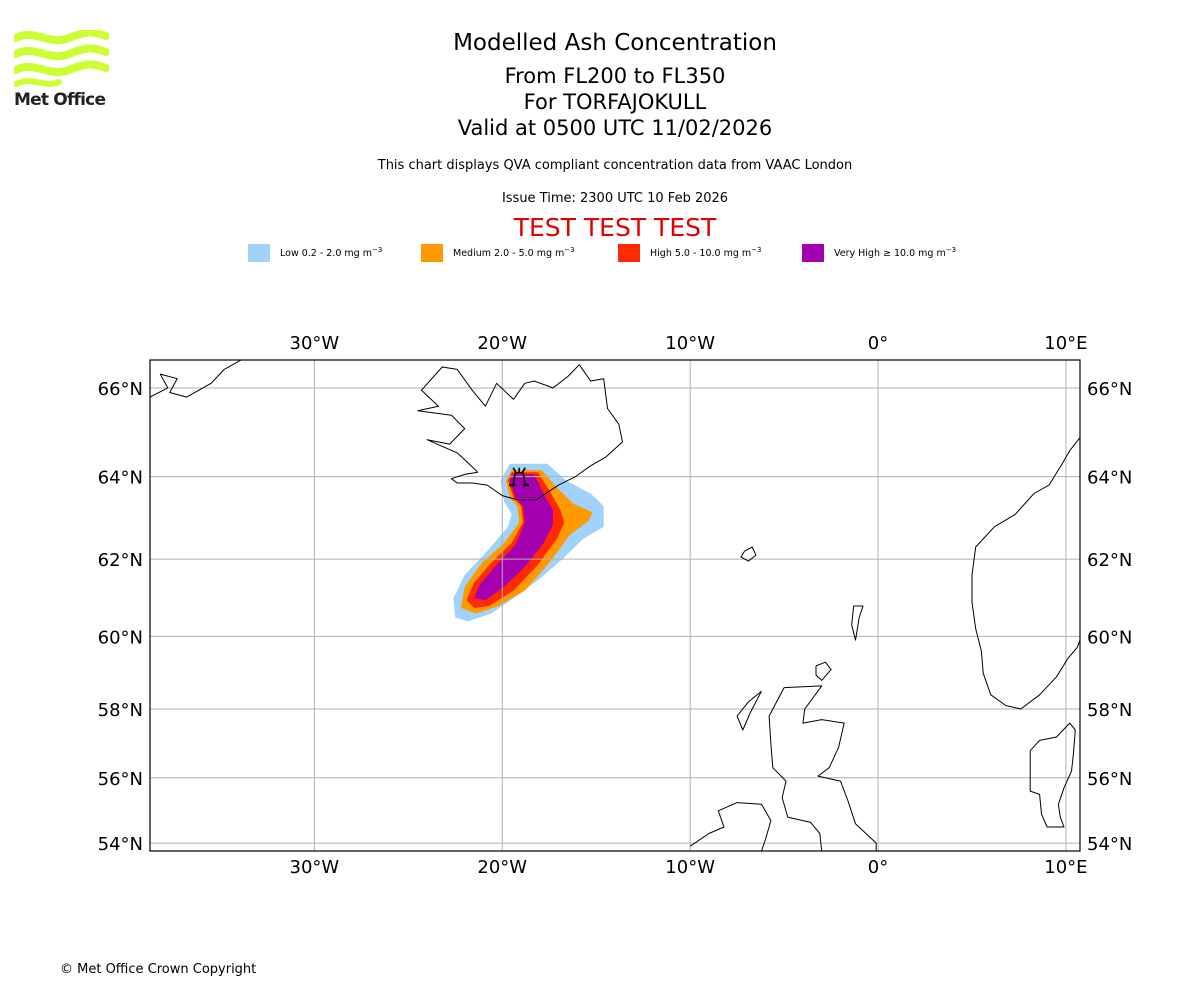 This screenshot has height=1000, width=1200. What do you see at coordinates (120, 710) in the screenshot?
I see `left-lat-label: 58°N` at bounding box center [120, 710].